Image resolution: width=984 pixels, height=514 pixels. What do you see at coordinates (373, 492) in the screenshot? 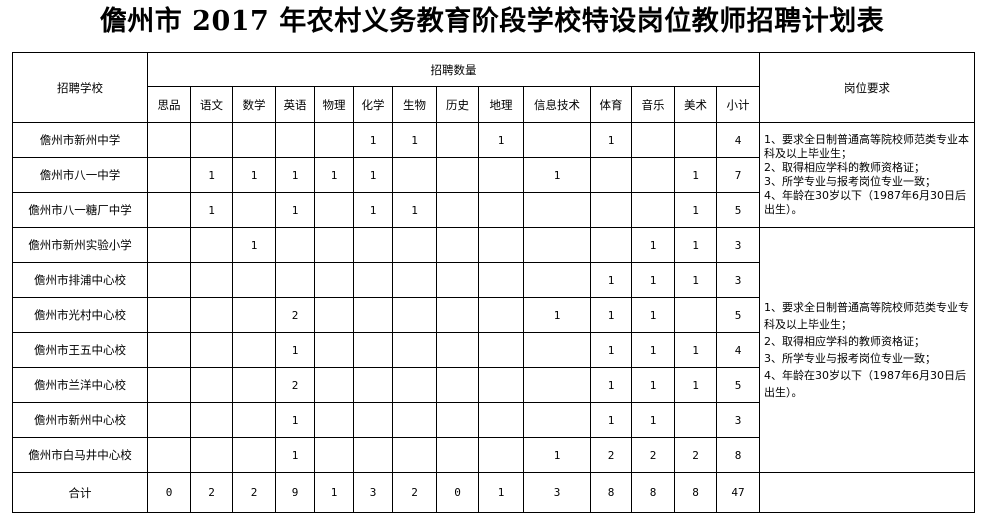
I see `total-cell: 3` at bounding box center [373, 492].